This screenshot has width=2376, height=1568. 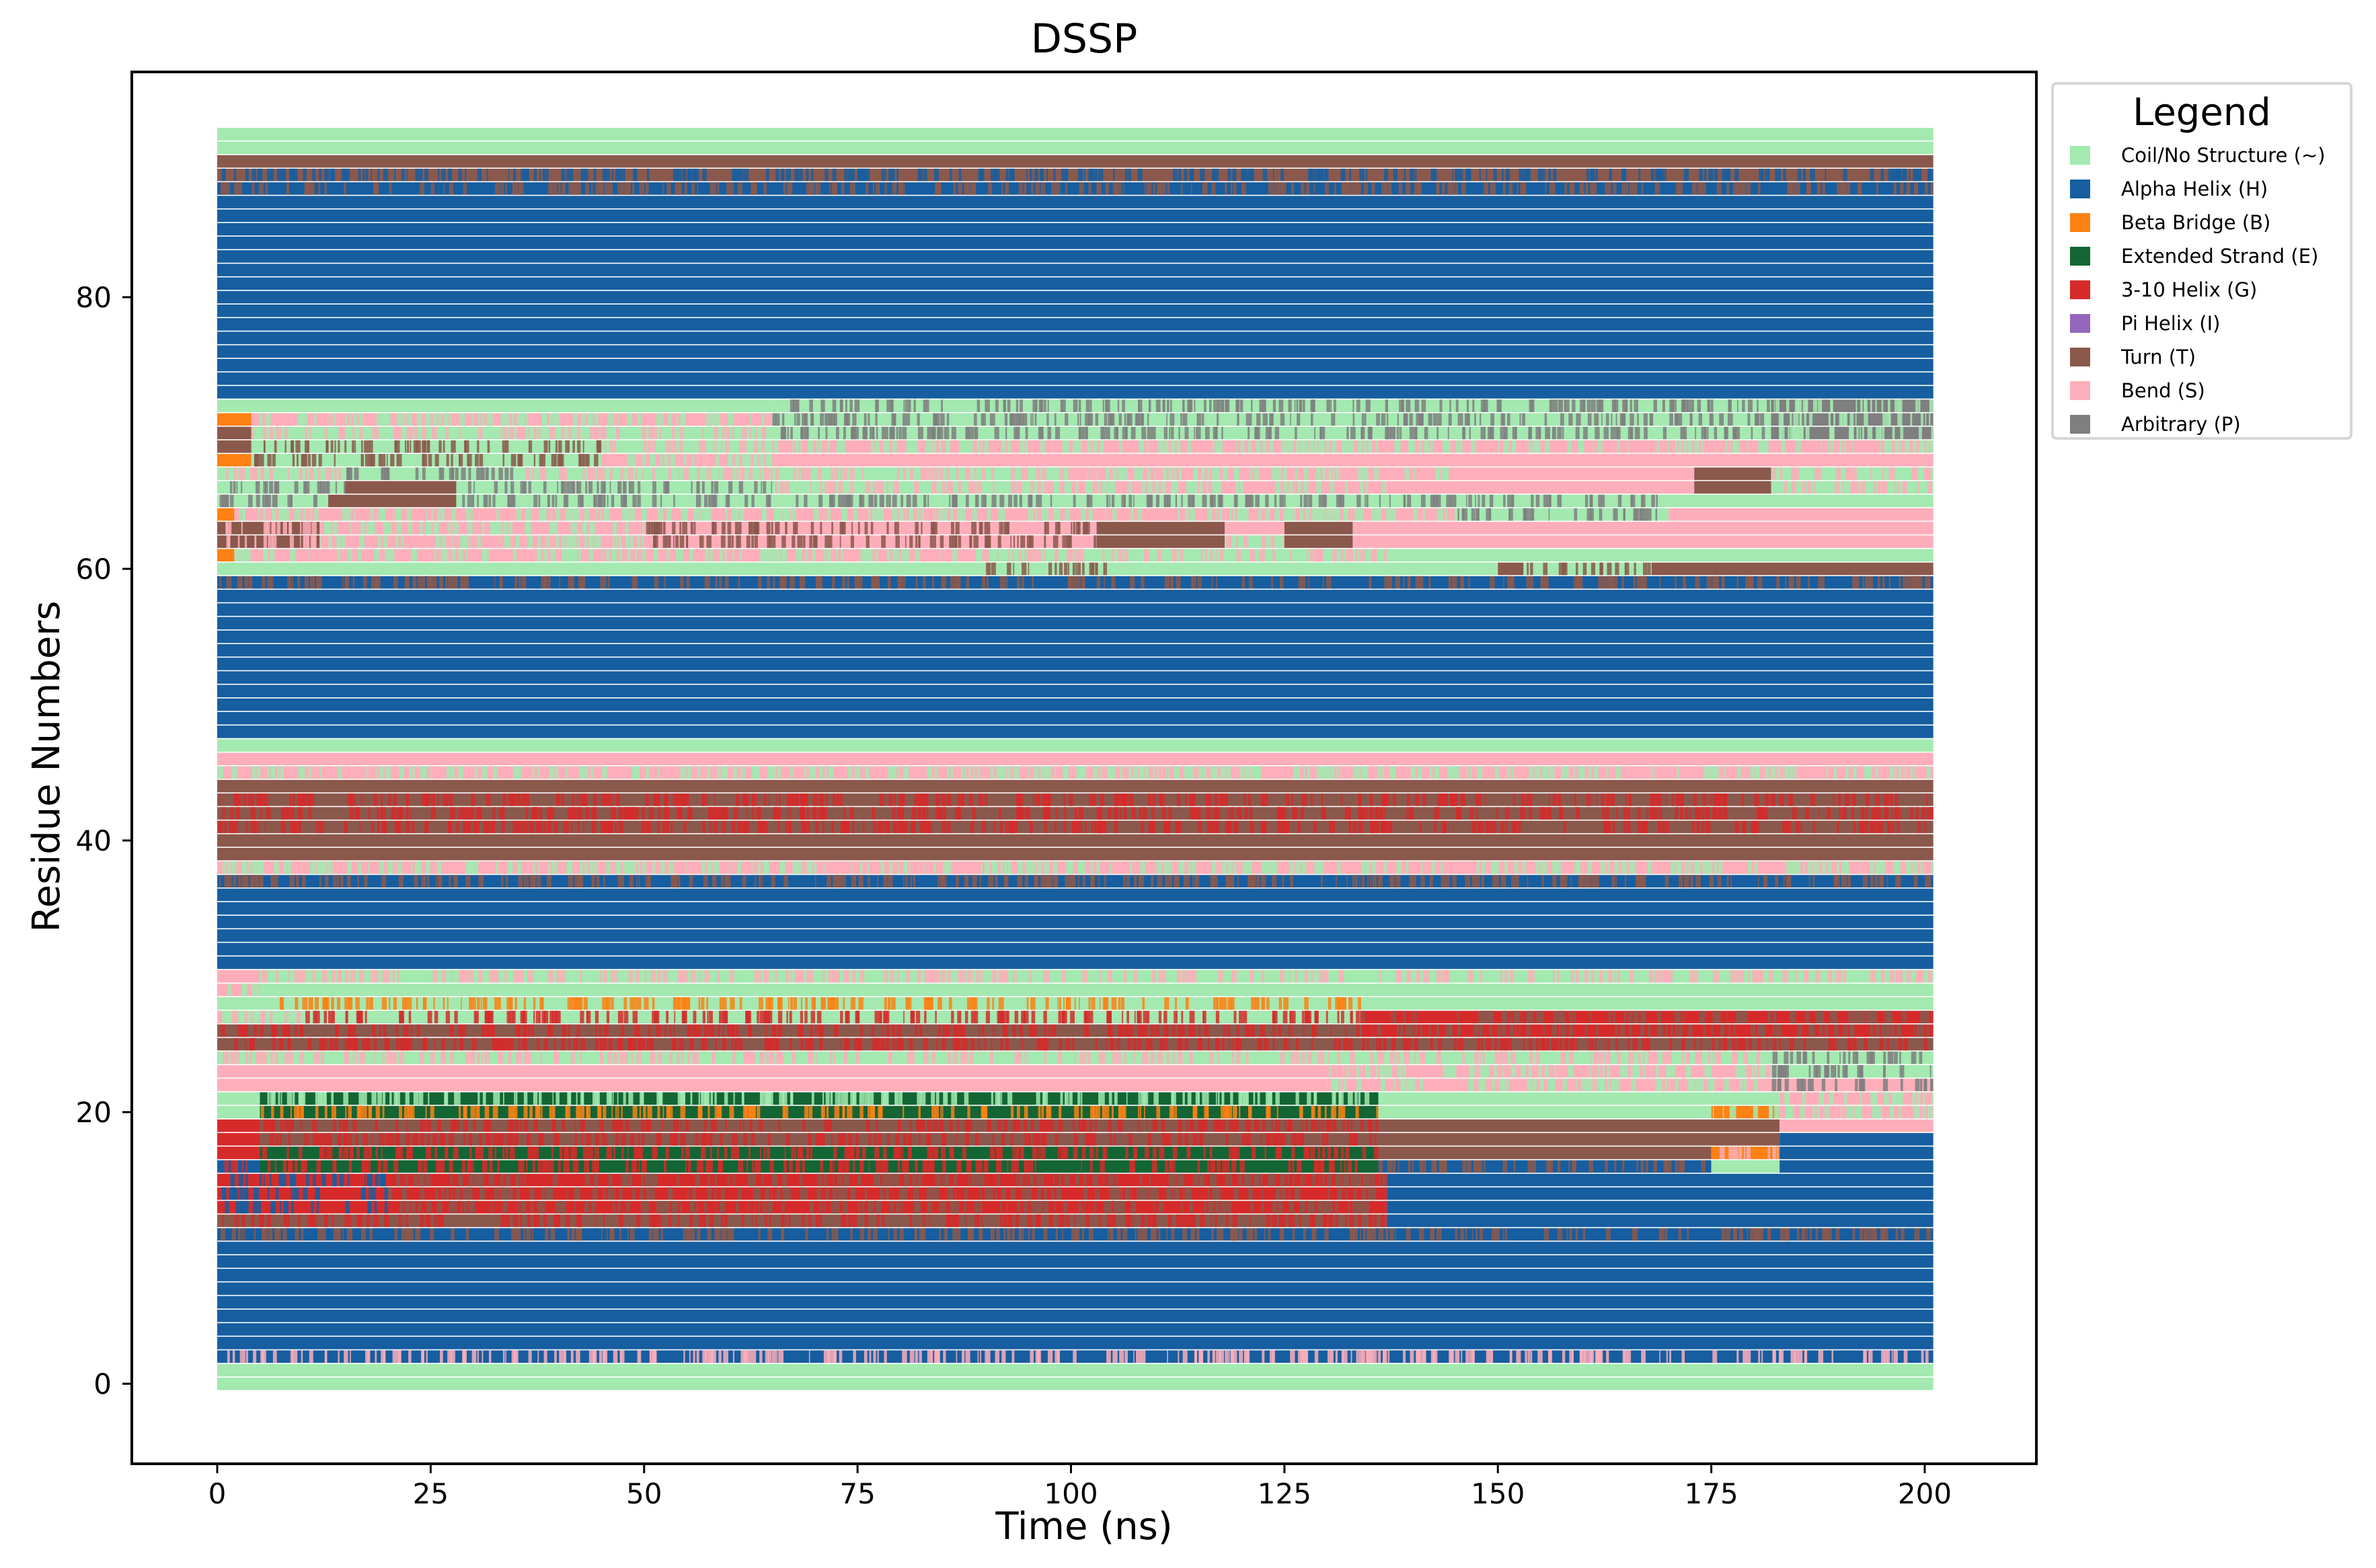 I want to click on legend-title: Legend, so click(x=2202, y=112).